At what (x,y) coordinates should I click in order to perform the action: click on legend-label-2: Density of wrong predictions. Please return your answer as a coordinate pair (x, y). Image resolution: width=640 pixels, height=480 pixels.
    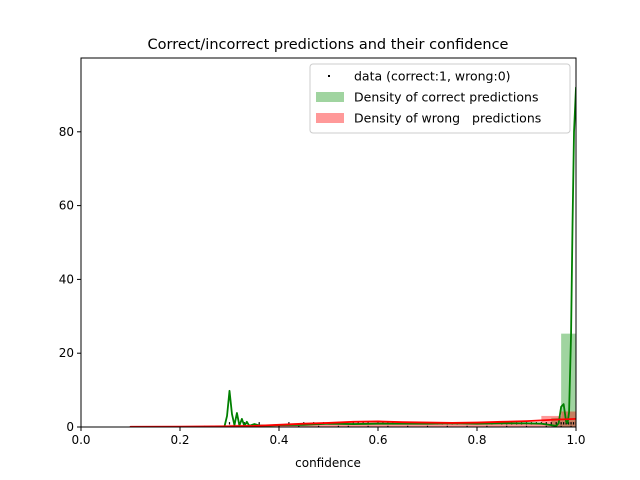
    Looking at the image, I should click on (447, 118).